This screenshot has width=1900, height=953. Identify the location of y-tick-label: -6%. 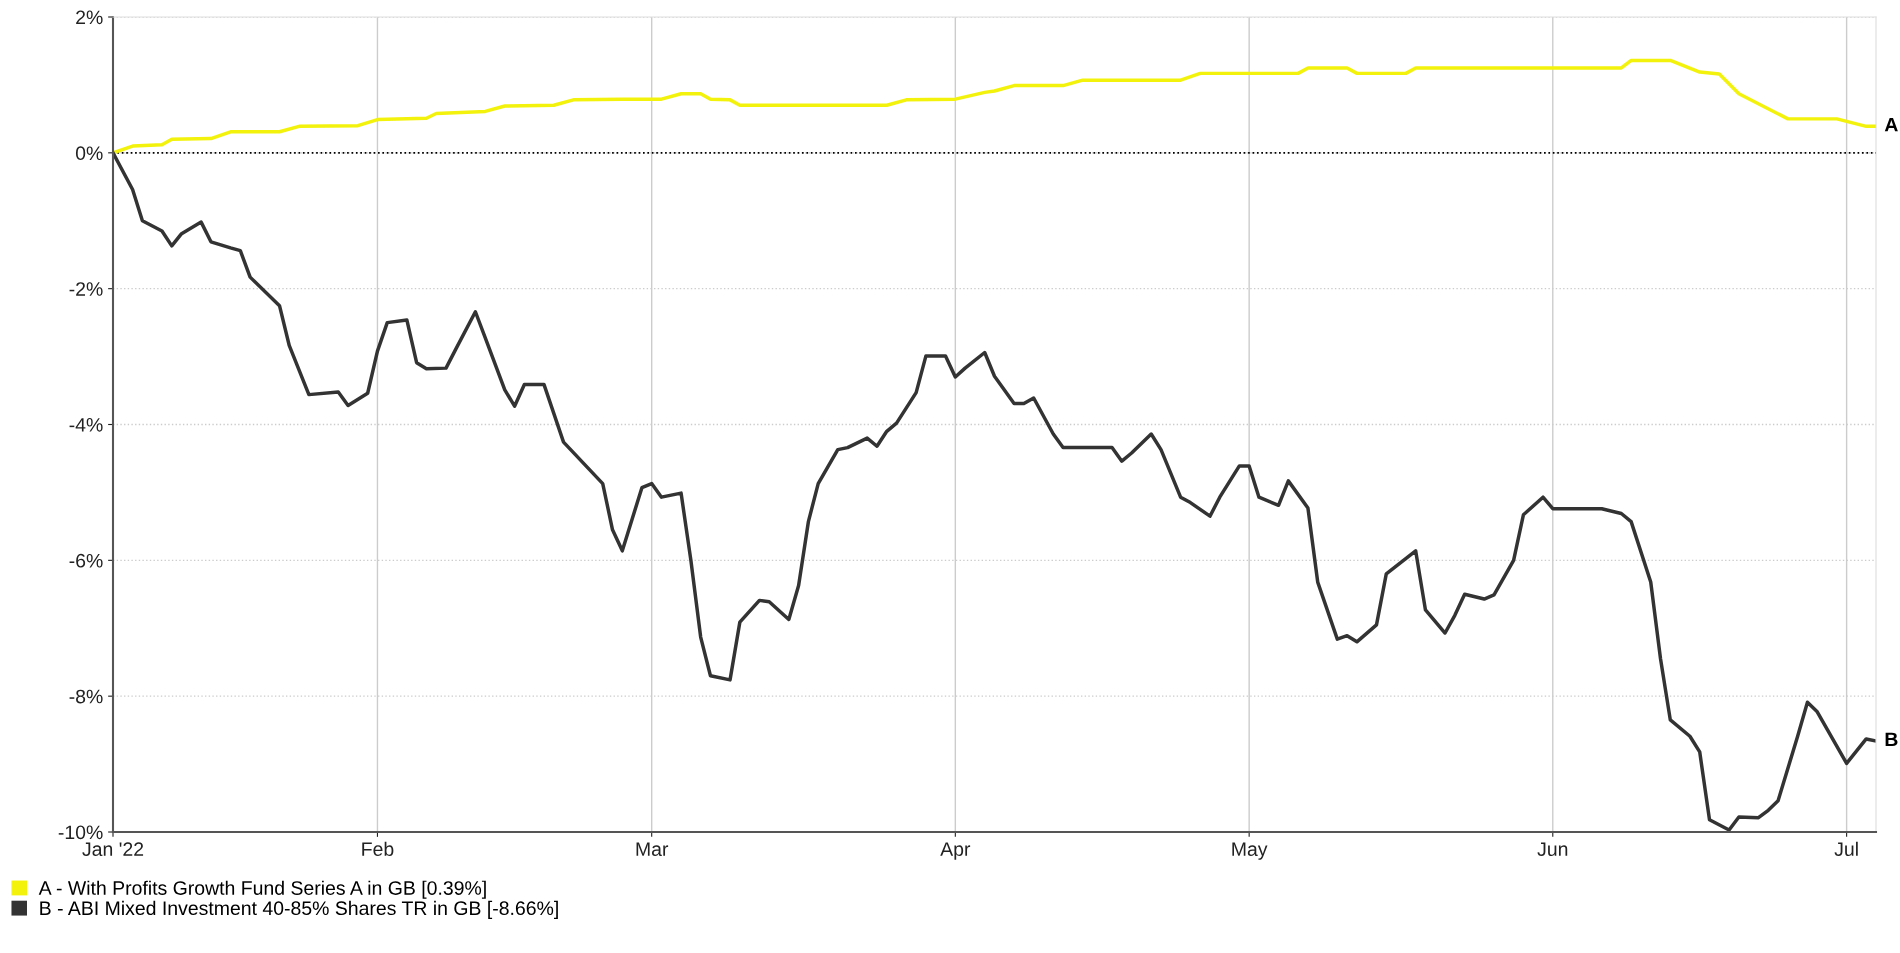
(86, 560).